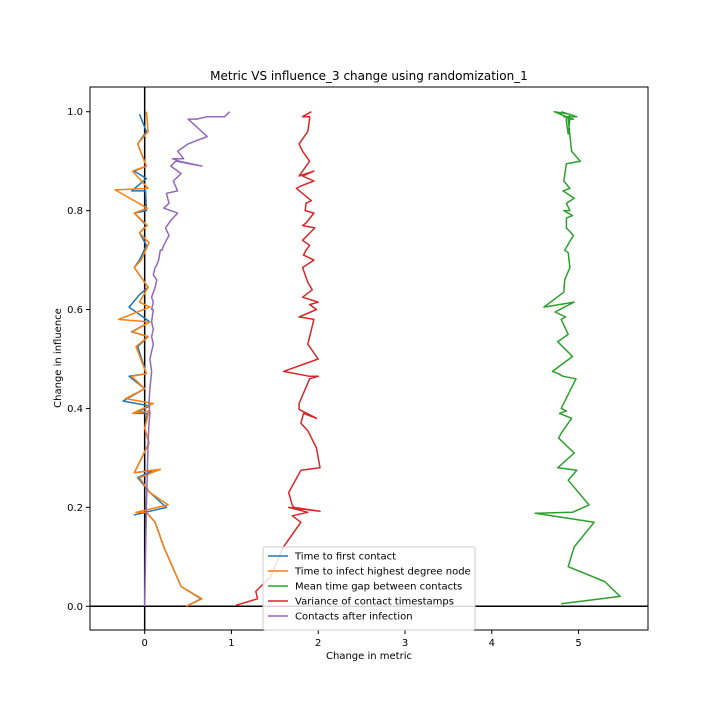  I want to click on legend-label: Contacts after infection, so click(354, 617).